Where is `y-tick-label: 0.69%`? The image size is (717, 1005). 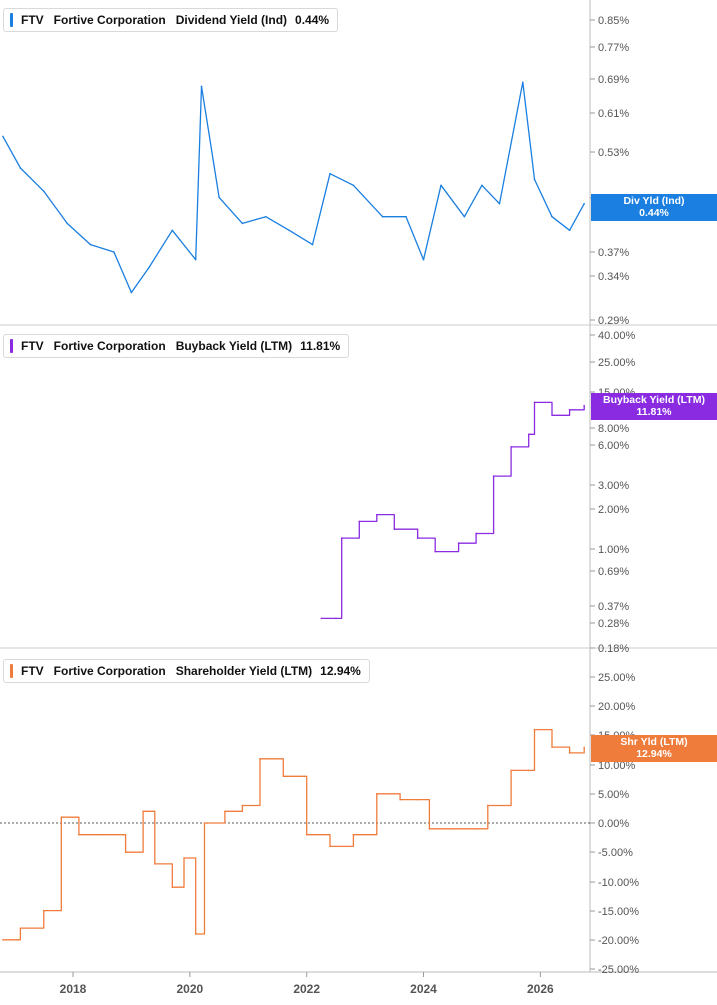
y-tick-label: 0.69% is located at coordinates (613, 572).